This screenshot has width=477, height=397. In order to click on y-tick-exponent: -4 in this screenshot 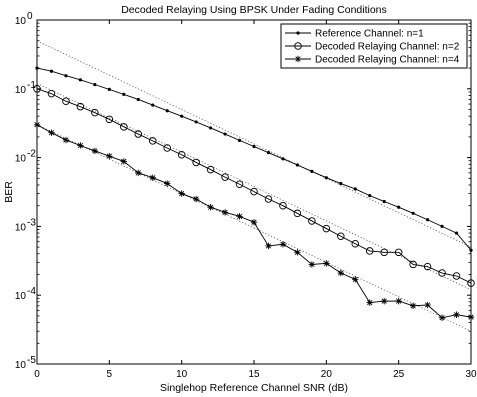, I will do `click(31, 291)`.